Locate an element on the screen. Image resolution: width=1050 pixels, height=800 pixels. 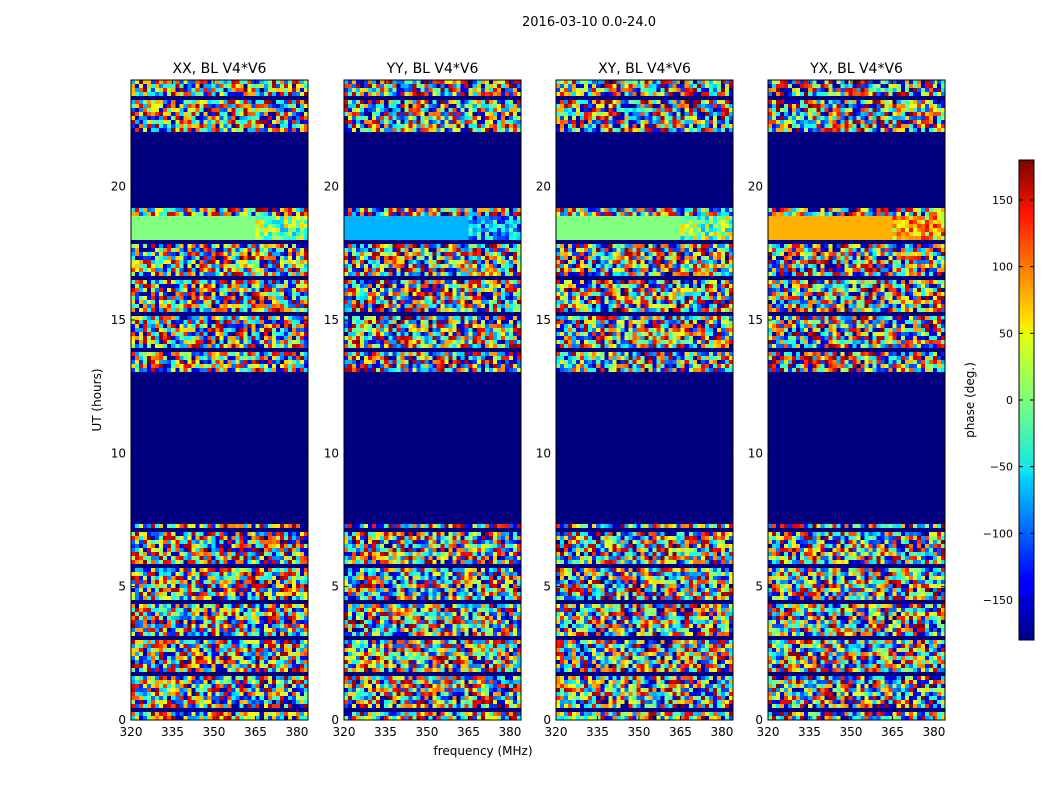
y-axis-label: UT (hours) is located at coordinates (97, 399).